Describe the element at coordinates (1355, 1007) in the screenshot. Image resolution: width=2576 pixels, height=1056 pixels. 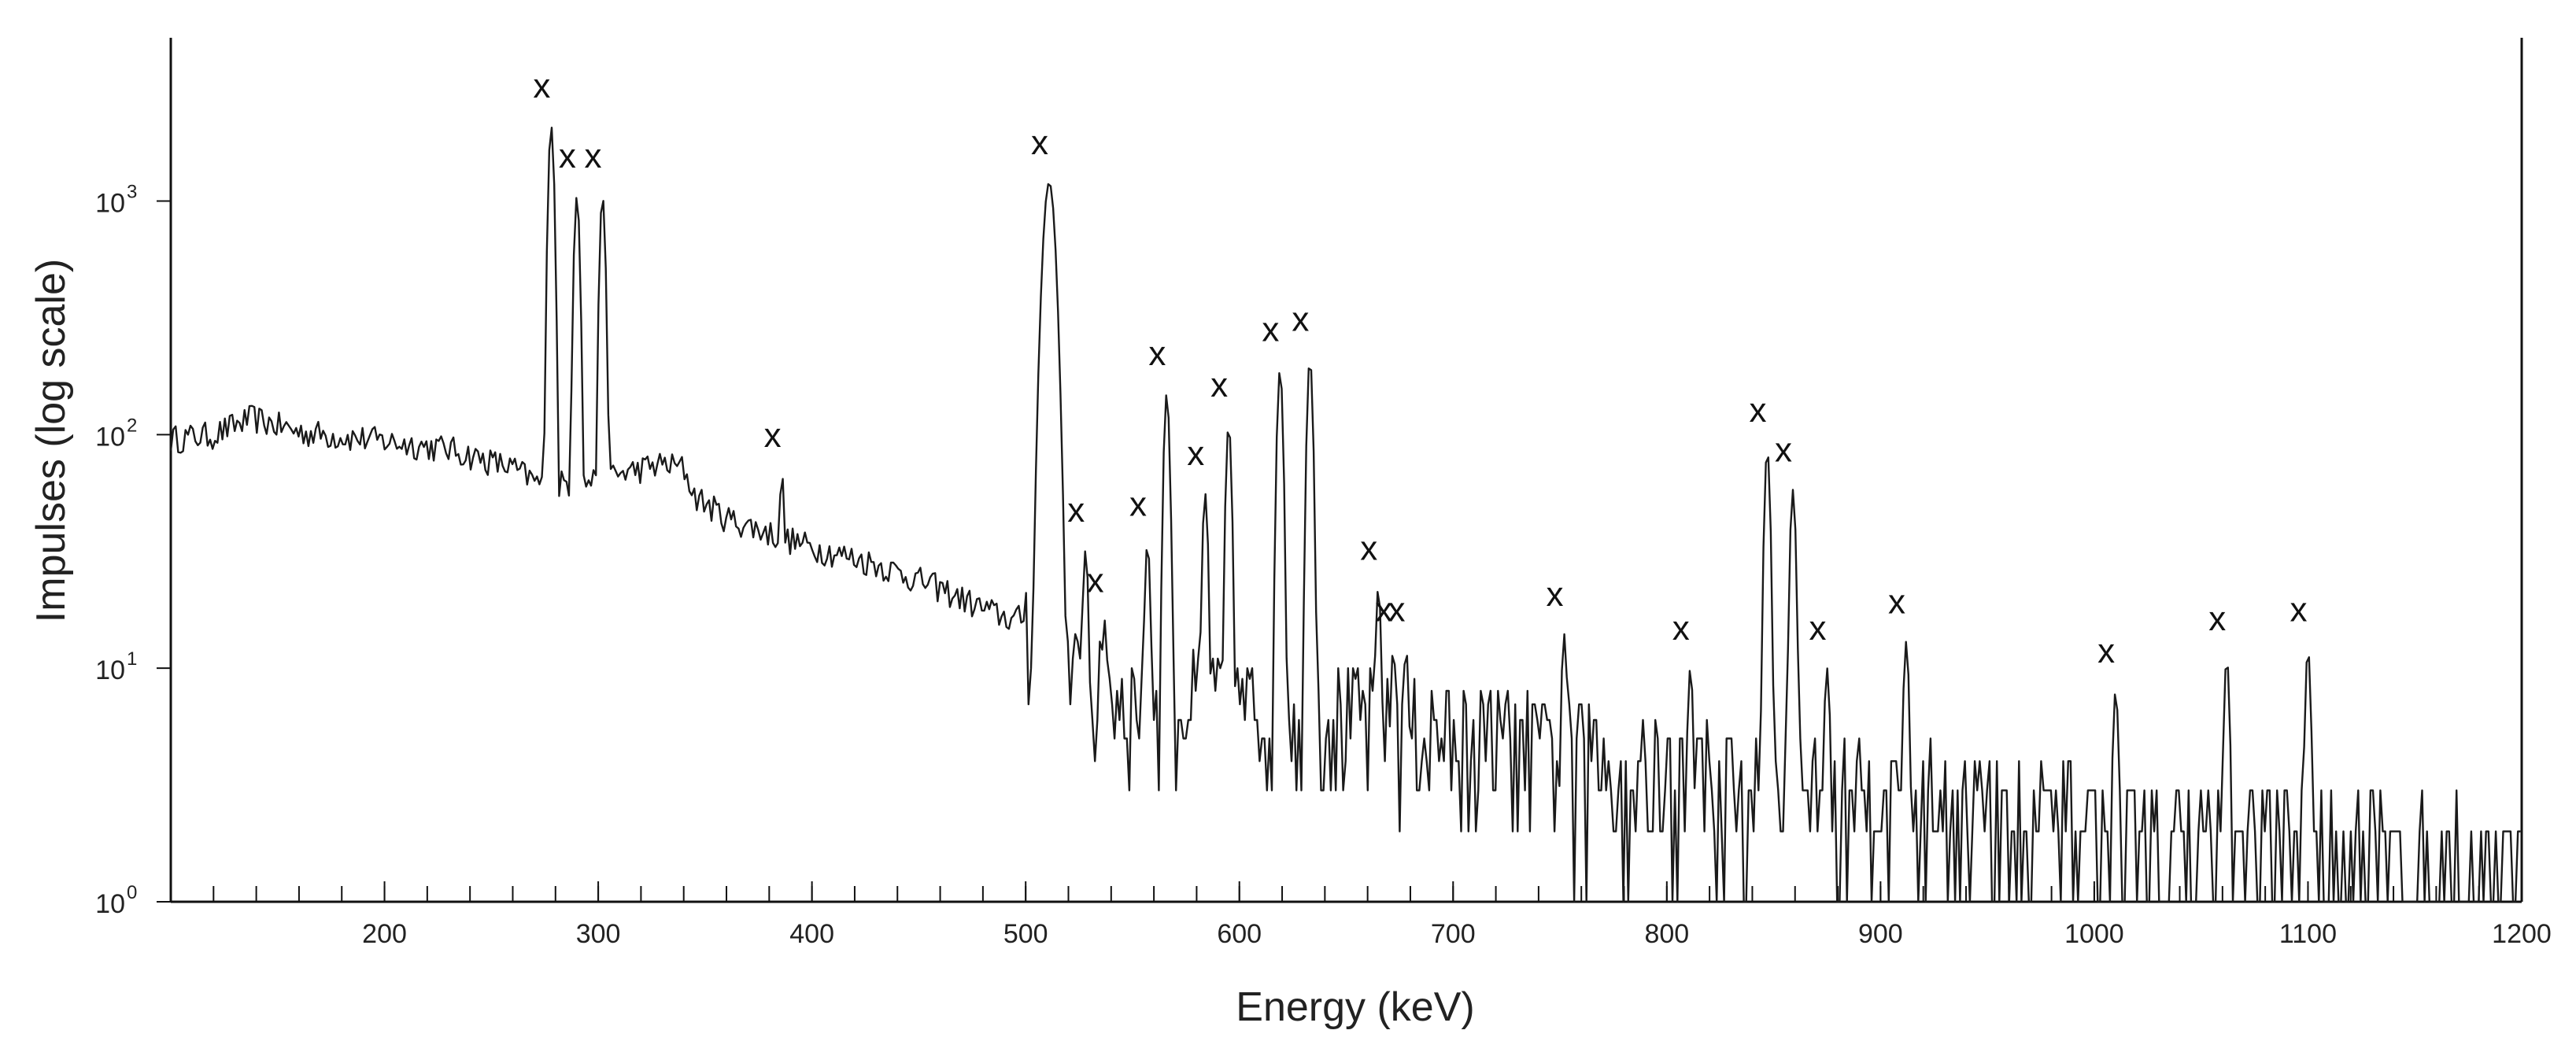
I see `x-axis-title: Energy (keV)` at that location.